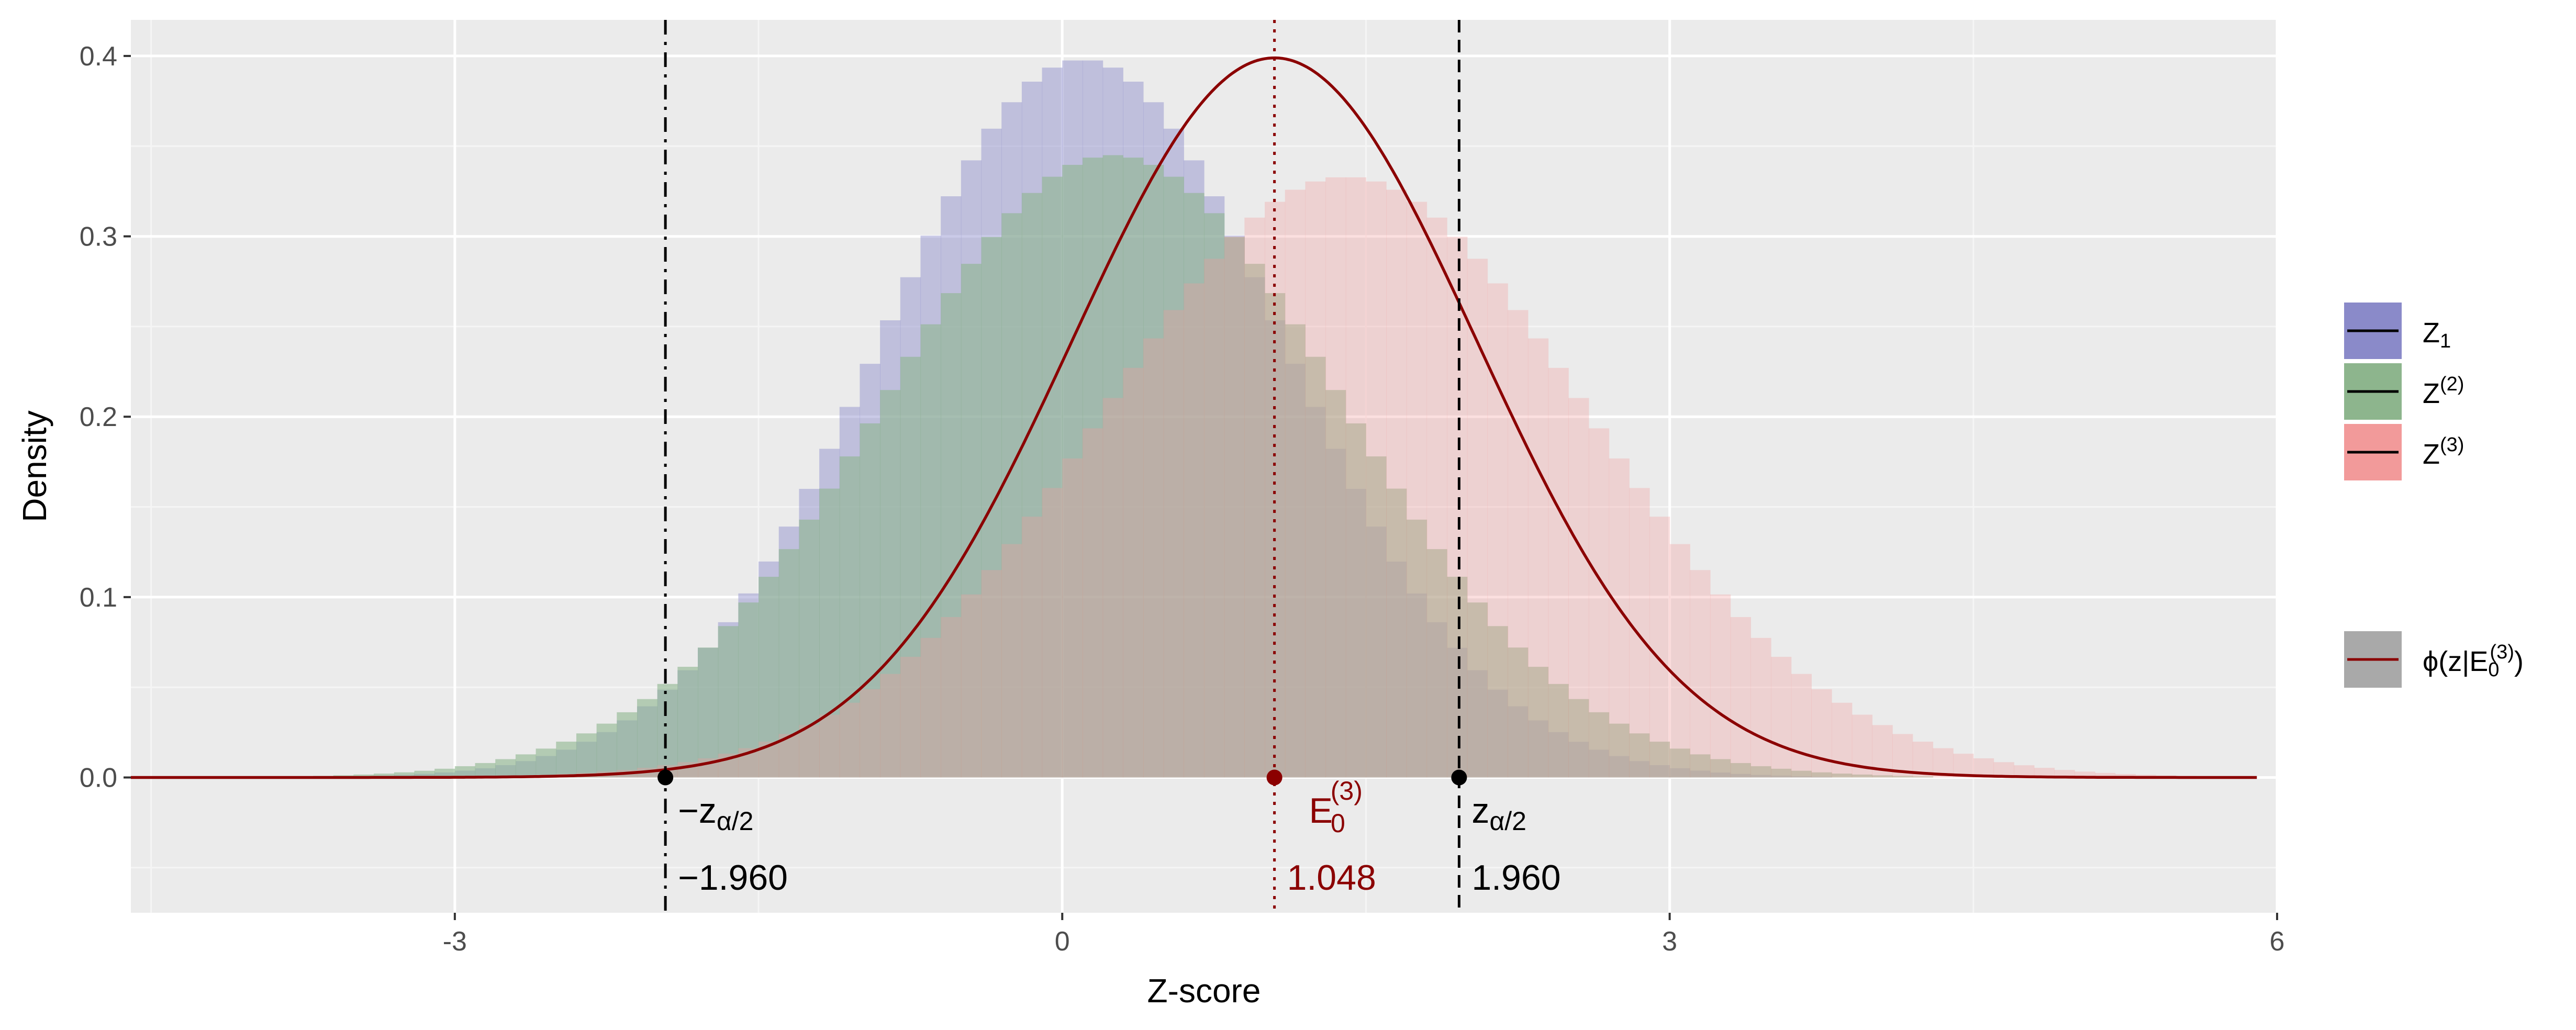 The height and width of the screenshot is (1030, 2576). Describe the element at coordinates (2473, 661) in the screenshot. I see `legend-label: ϕ(z|E0(3))` at that location.